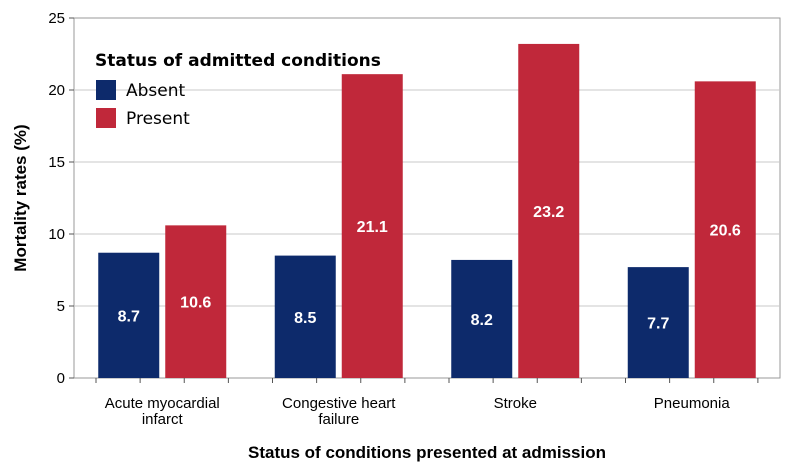  I want to click on y-axis-title: Mortality rates (%), so click(20, 197).